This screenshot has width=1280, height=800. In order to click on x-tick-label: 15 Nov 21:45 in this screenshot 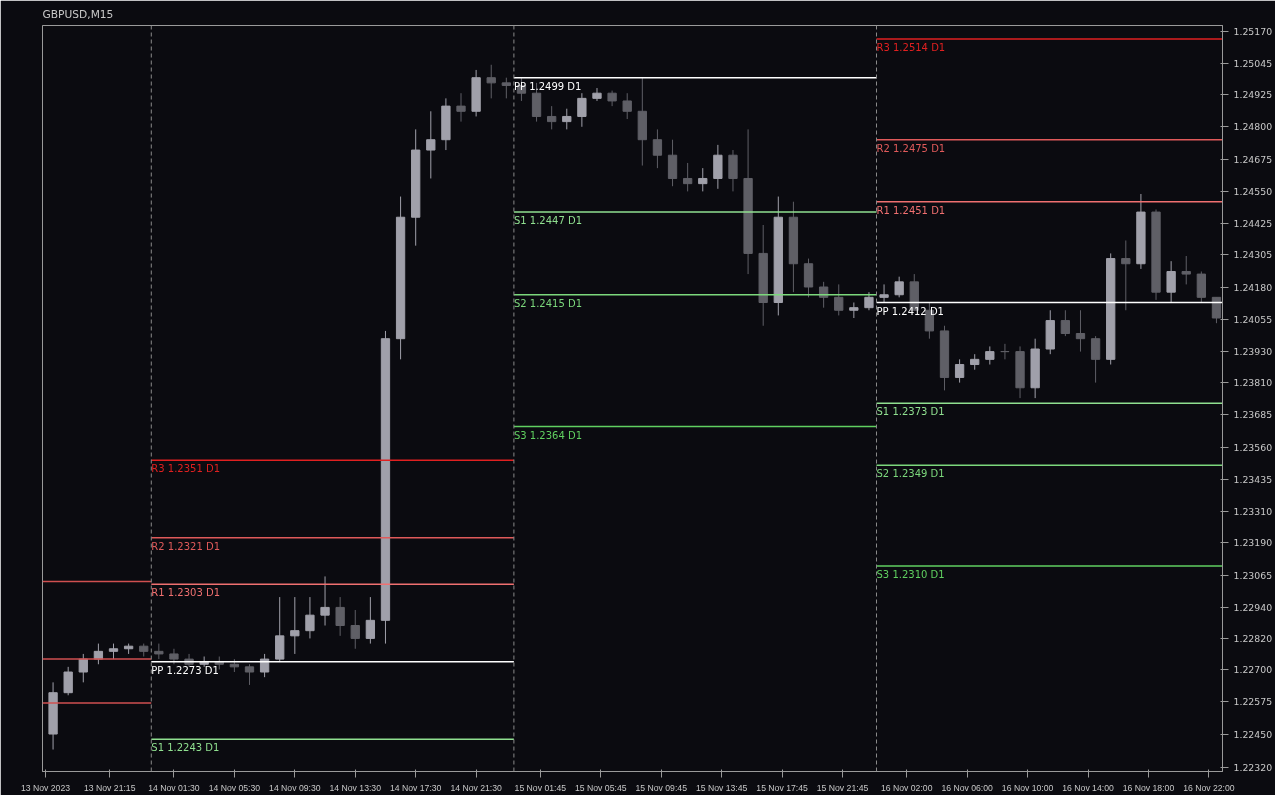, I will do `click(842, 787)`.